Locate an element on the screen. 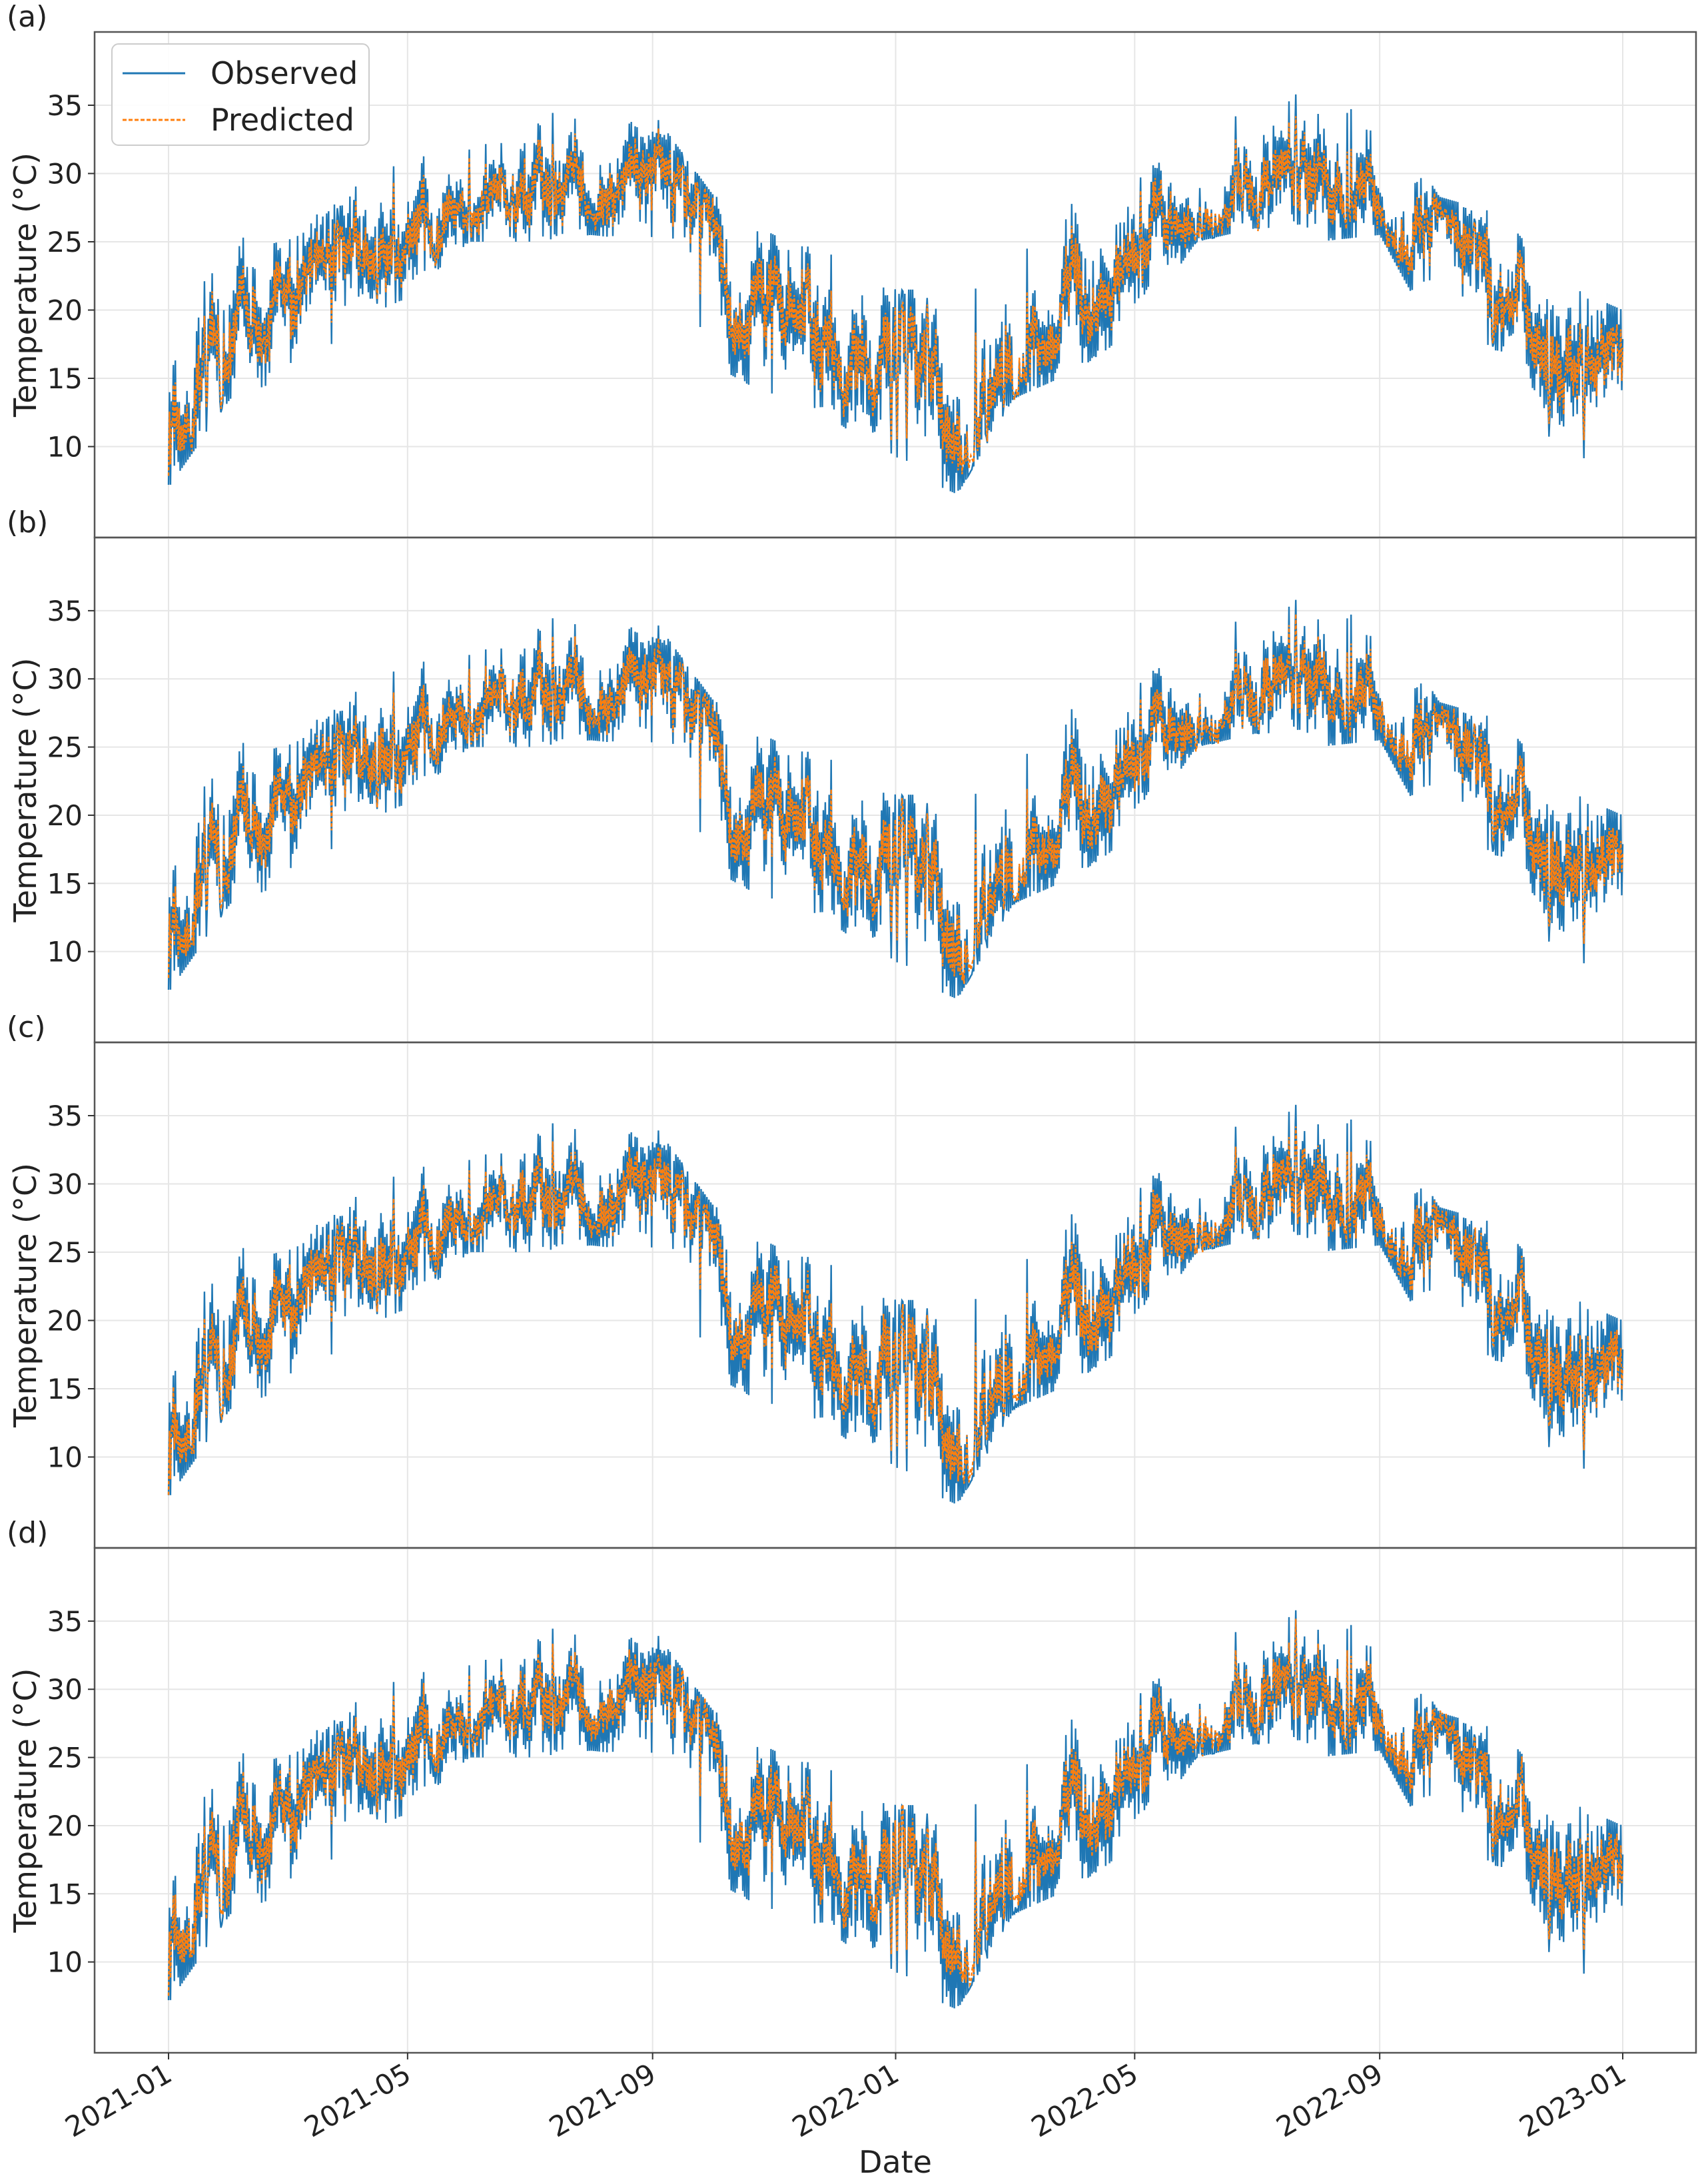  legend-box is located at coordinates (240, 94).